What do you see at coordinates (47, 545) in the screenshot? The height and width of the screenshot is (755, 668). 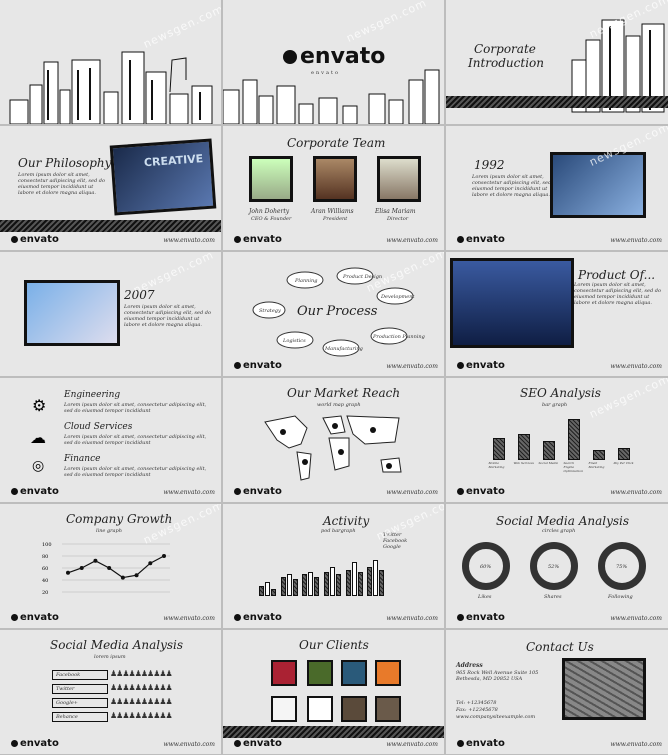 I see `y-tick-label: 100` at bounding box center [47, 545].